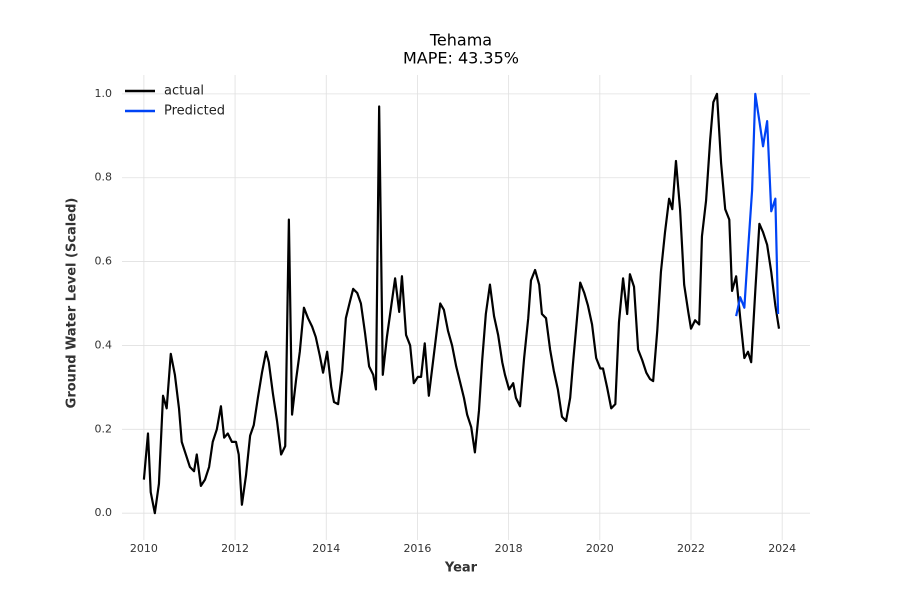 Image resolution: width=900 pixels, height=600 pixels. Describe the element at coordinates (144, 548) in the screenshot. I see `x-tick-label: 2010` at that location.